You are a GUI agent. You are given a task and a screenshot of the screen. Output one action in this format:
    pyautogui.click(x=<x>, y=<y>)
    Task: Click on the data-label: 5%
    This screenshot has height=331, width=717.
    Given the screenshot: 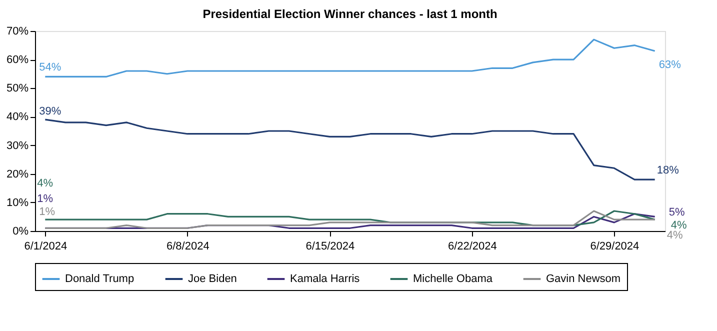 What is the action you would take?
    pyautogui.click(x=676, y=212)
    